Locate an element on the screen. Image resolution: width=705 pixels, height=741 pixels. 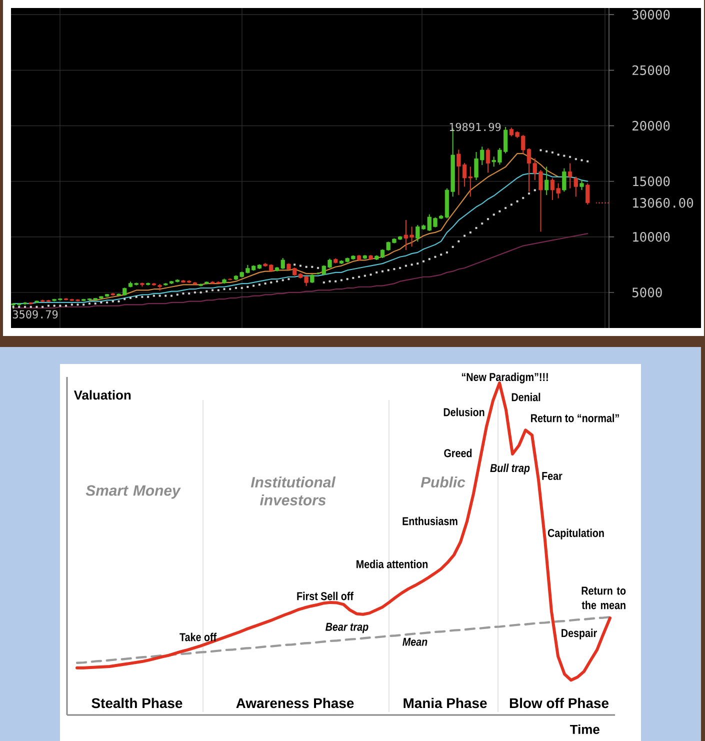
annotation: Enthusiasm is located at coordinates (430, 521).